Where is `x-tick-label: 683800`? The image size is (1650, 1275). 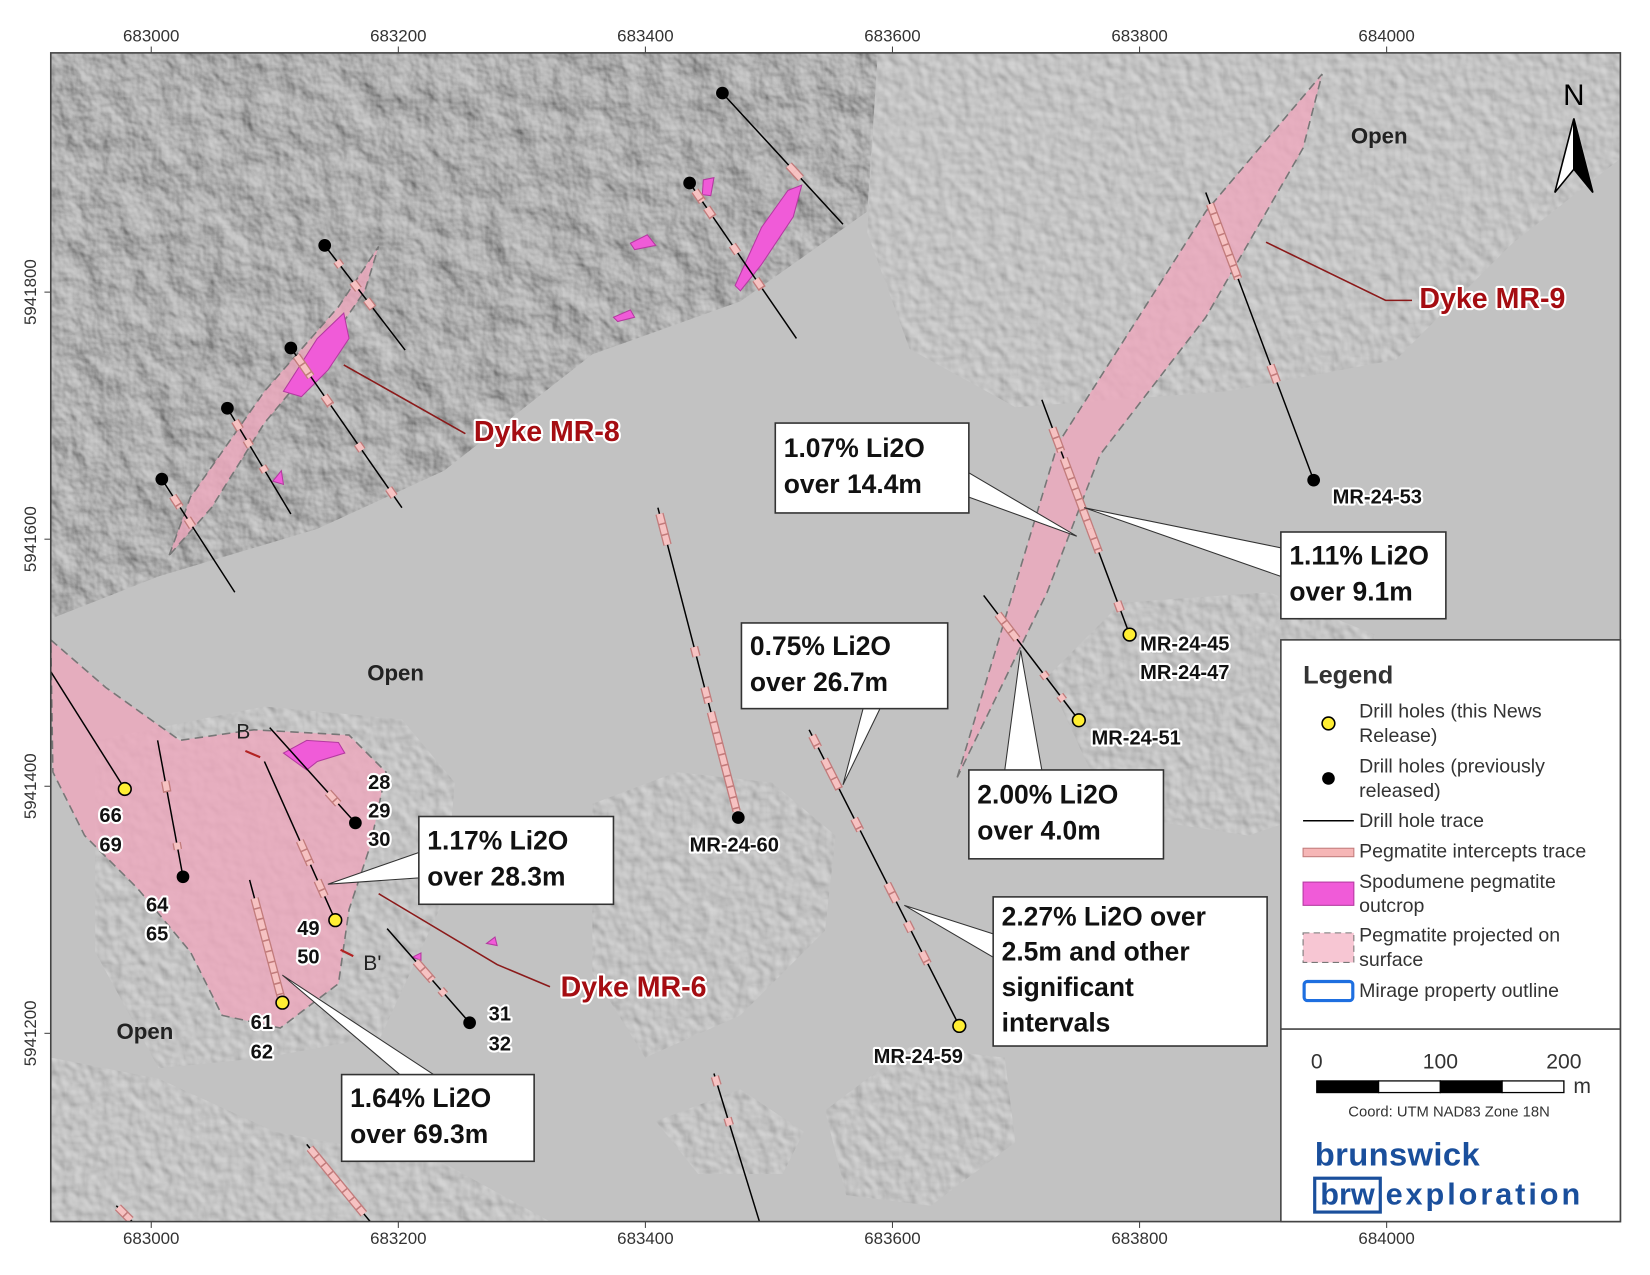 x-tick-label: 683800 is located at coordinates (1139, 1238).